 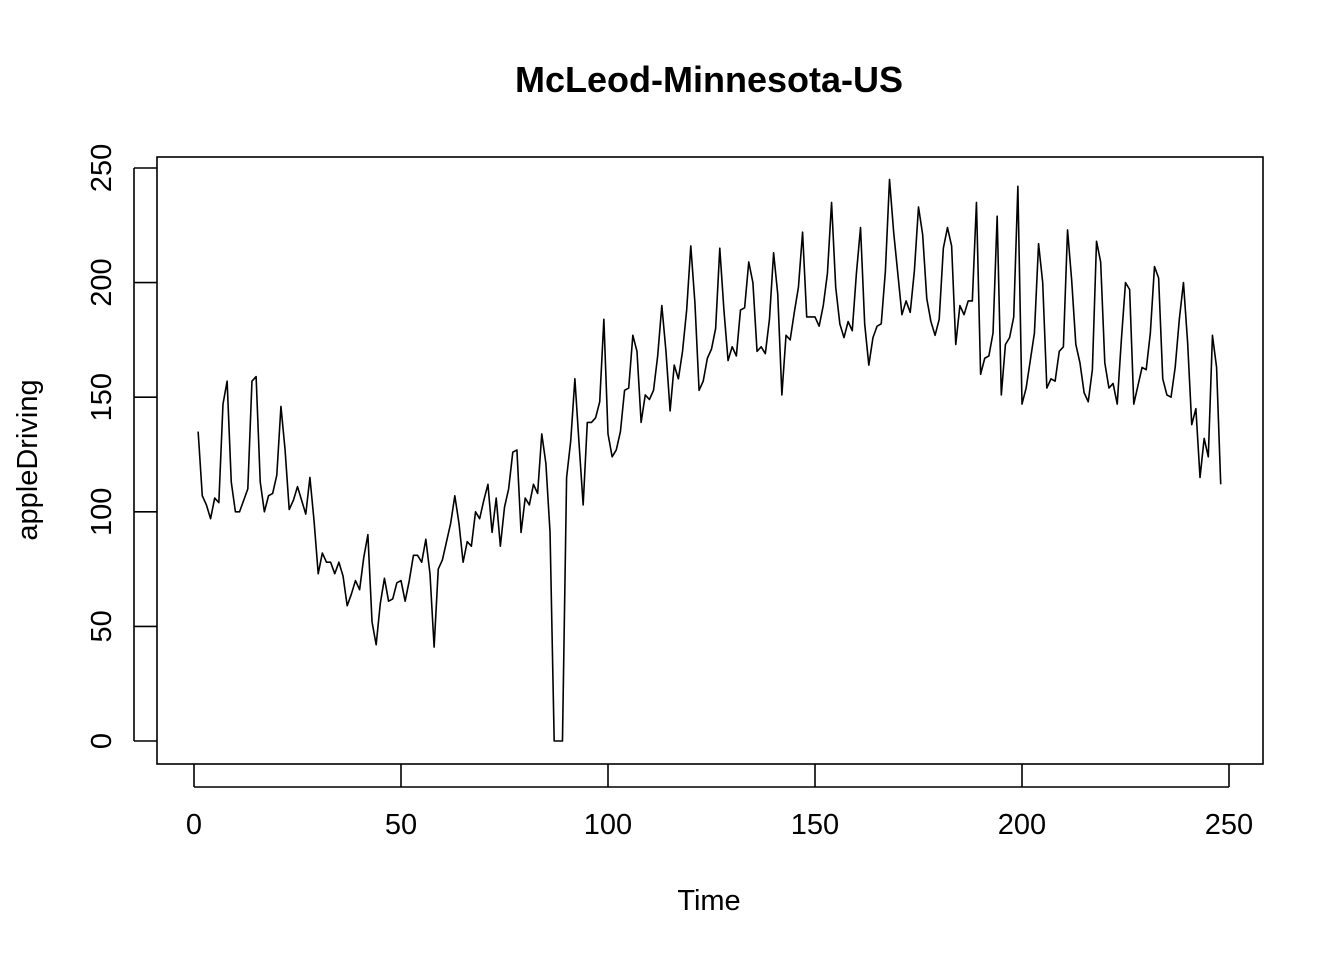 I want to click on x-tick-label: 150, so click(x=815, y=825).